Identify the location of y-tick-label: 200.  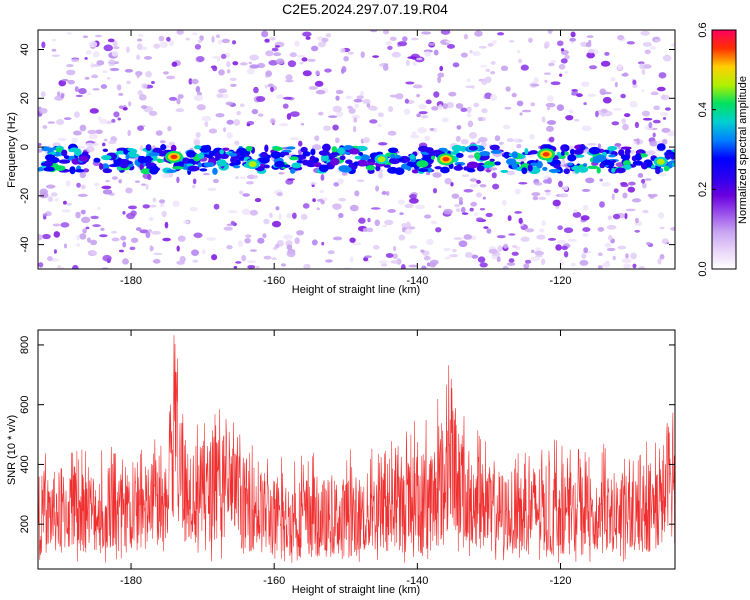
(25, 524).